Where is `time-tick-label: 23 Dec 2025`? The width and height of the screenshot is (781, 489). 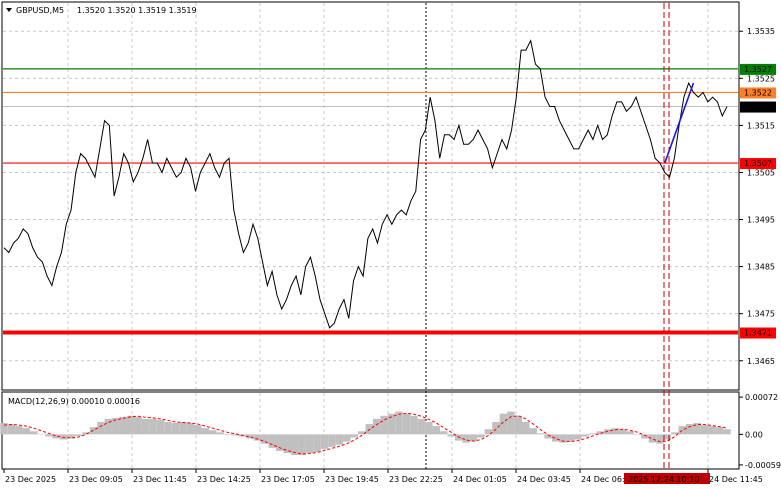
time-tick-label: 23 Dec 2025 is located at coordinates (30, 479).